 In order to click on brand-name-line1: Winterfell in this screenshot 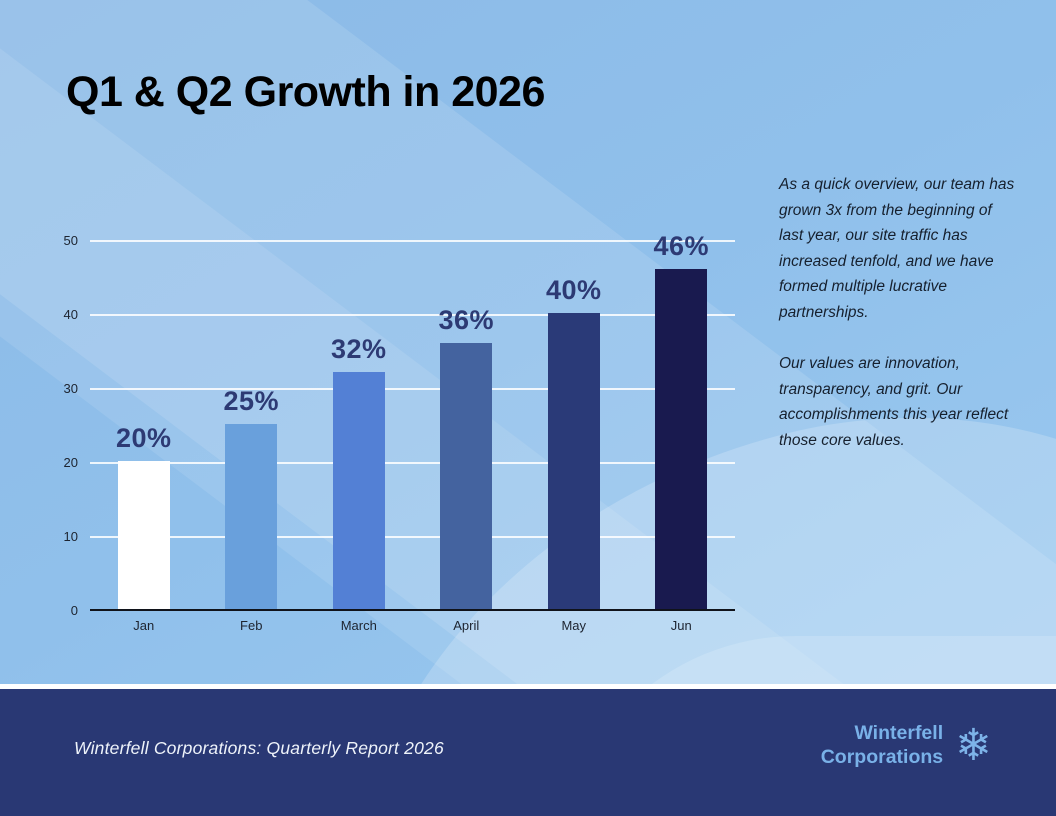, I will do `click(899, 733)`.